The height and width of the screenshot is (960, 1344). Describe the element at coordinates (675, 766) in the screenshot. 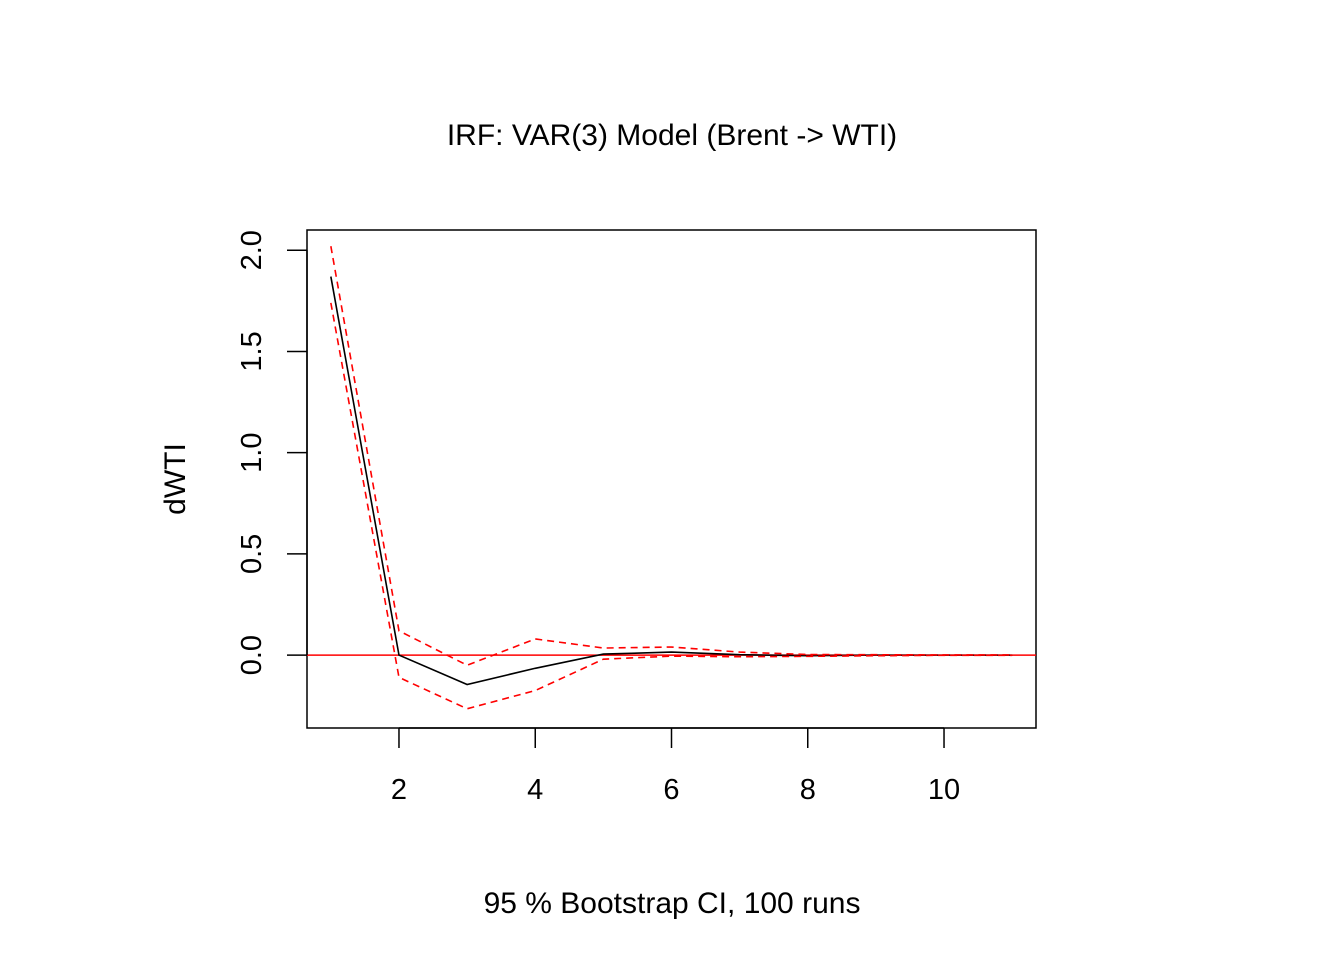

I see `x-axis: 2 4 6 8 10` at that location.